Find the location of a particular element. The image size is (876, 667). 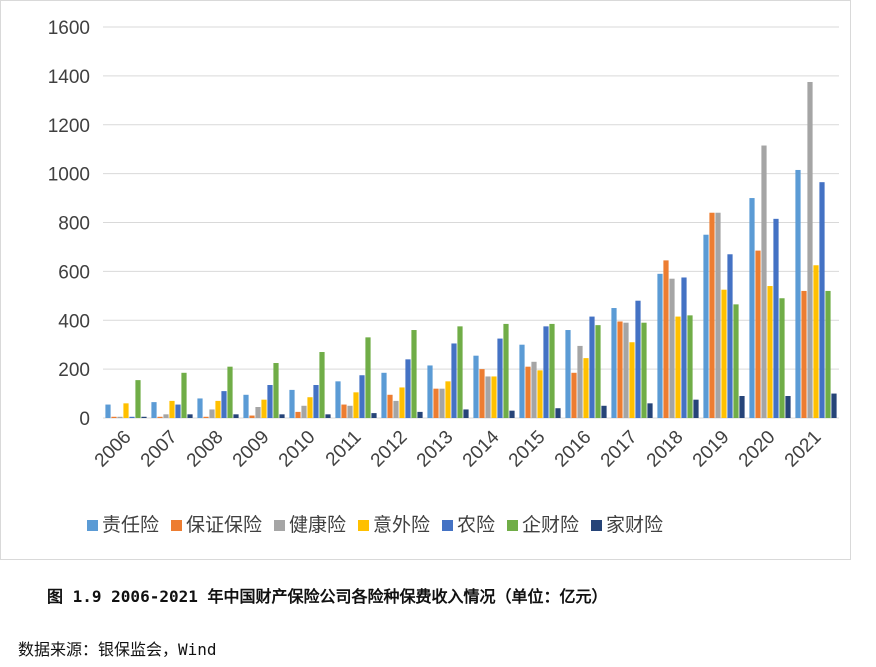

x-tick-label: 2019 is located at coordinates (711, 449).